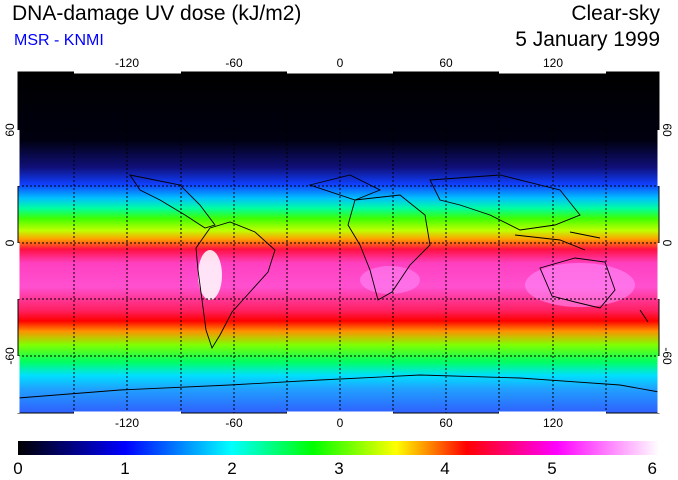  I want to click on colorbar-label: 2, so click(231, 468).